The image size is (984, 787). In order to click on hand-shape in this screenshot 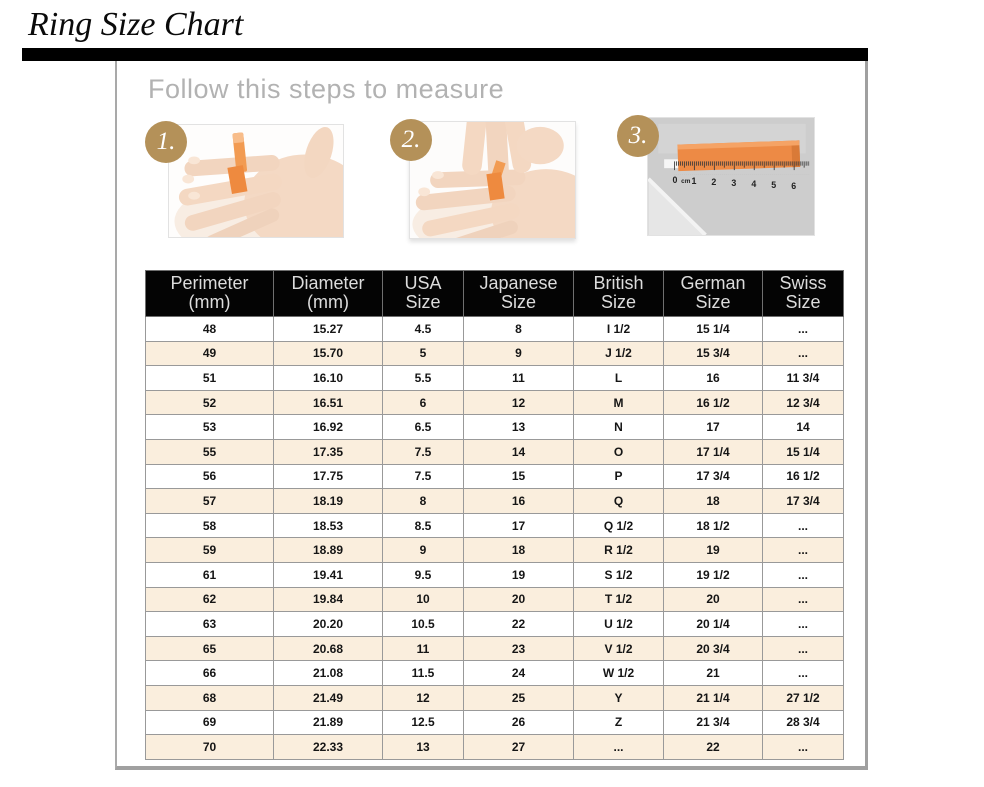, I will do `click(260, 181)`.